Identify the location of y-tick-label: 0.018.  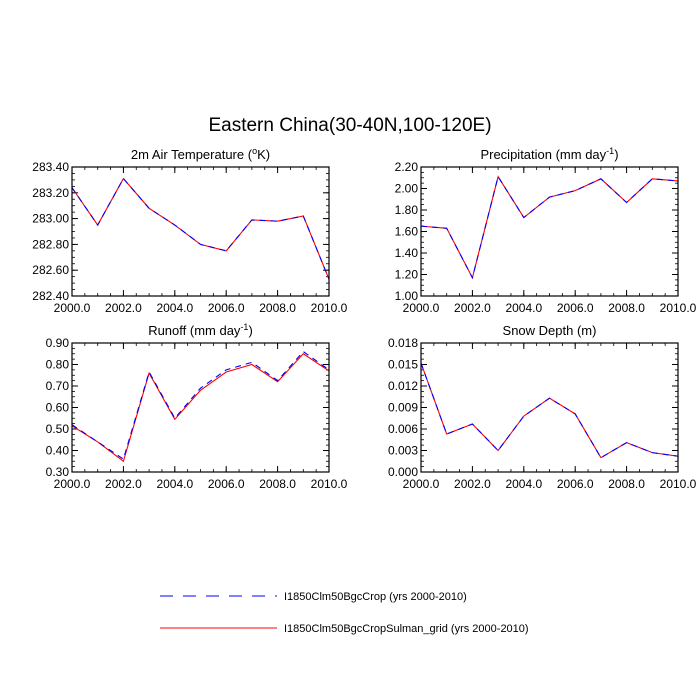
(403, 343).